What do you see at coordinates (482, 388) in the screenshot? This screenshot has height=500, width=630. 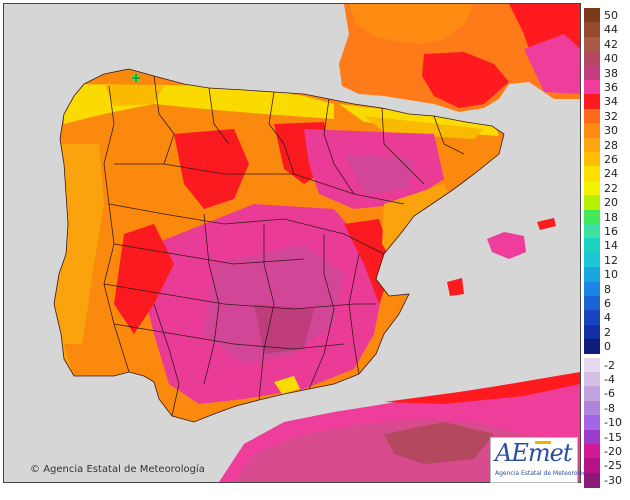 I see `africa-coast` at bounding box center [482, 388].